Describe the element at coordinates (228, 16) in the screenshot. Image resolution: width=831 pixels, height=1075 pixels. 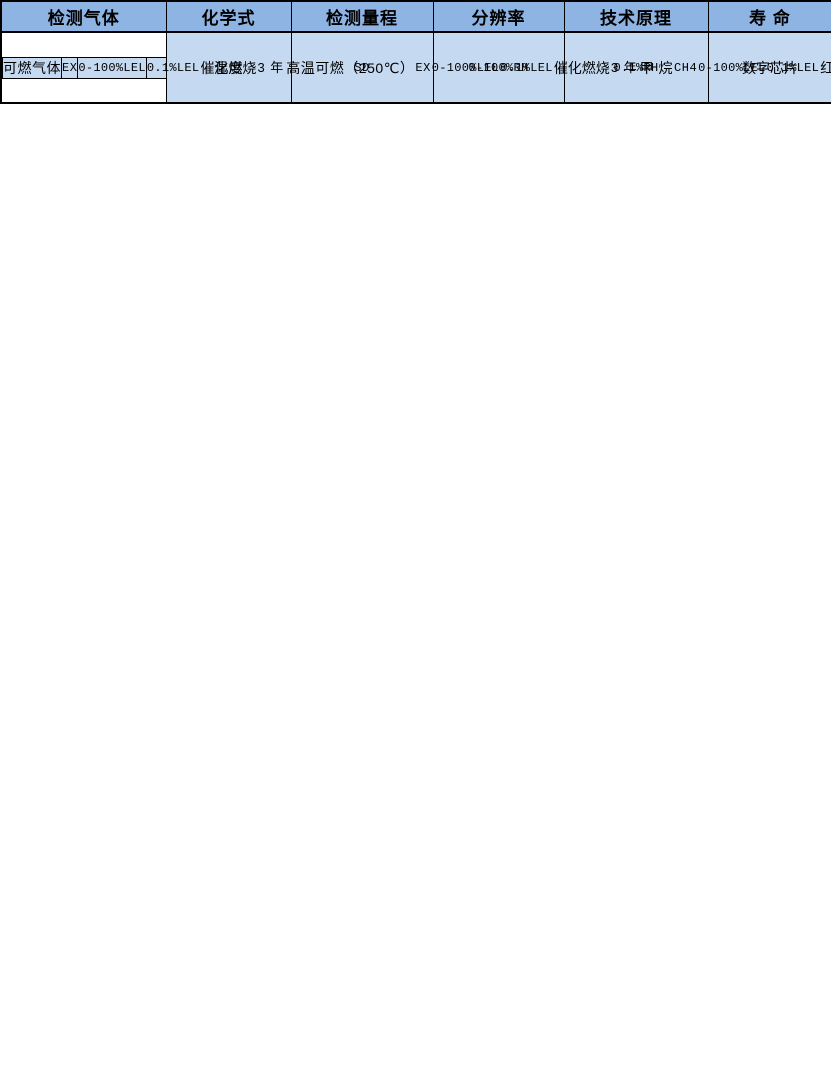
I see `column-header-formula: 化学式` at that location.